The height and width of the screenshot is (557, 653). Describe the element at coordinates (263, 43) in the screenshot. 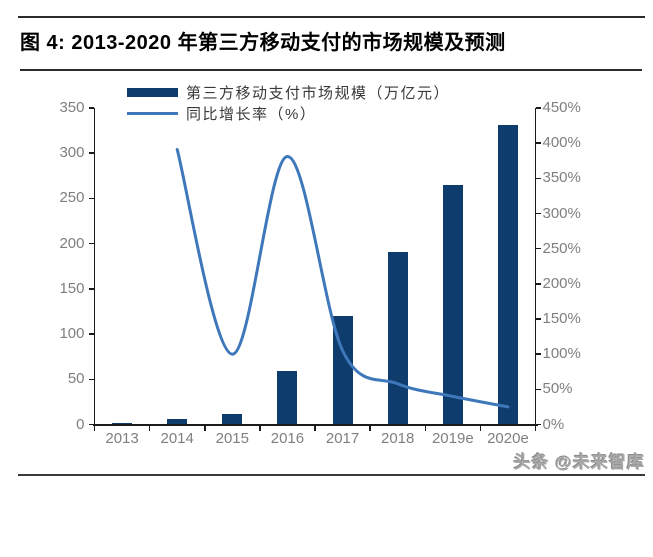

I see `figure-title: 图 4: 2013-2020 年第三方移动支付的市场规模及预测` at that location.